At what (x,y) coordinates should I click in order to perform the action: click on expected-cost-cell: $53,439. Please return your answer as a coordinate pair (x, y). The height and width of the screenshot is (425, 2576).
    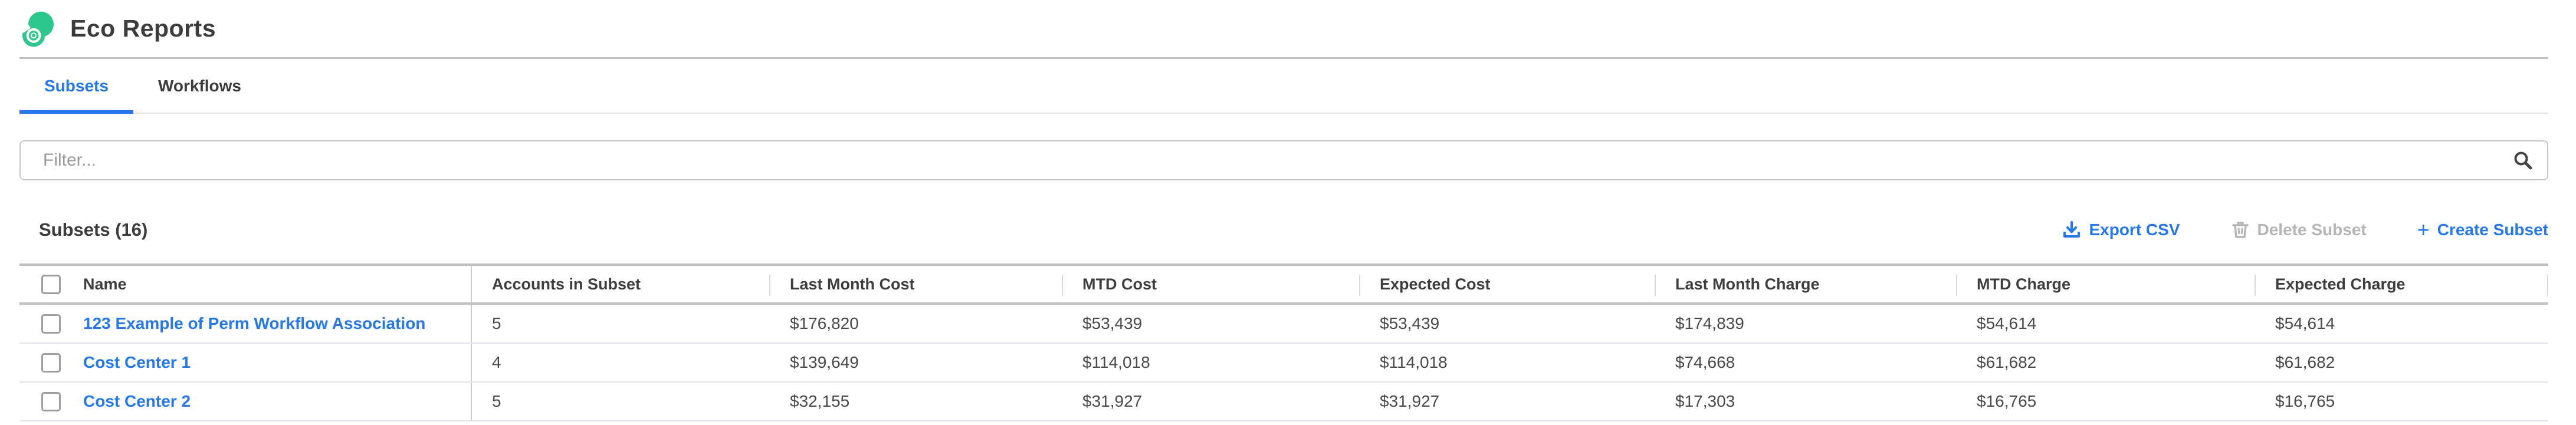
    Looking at the image, I should click on (1410, 323).